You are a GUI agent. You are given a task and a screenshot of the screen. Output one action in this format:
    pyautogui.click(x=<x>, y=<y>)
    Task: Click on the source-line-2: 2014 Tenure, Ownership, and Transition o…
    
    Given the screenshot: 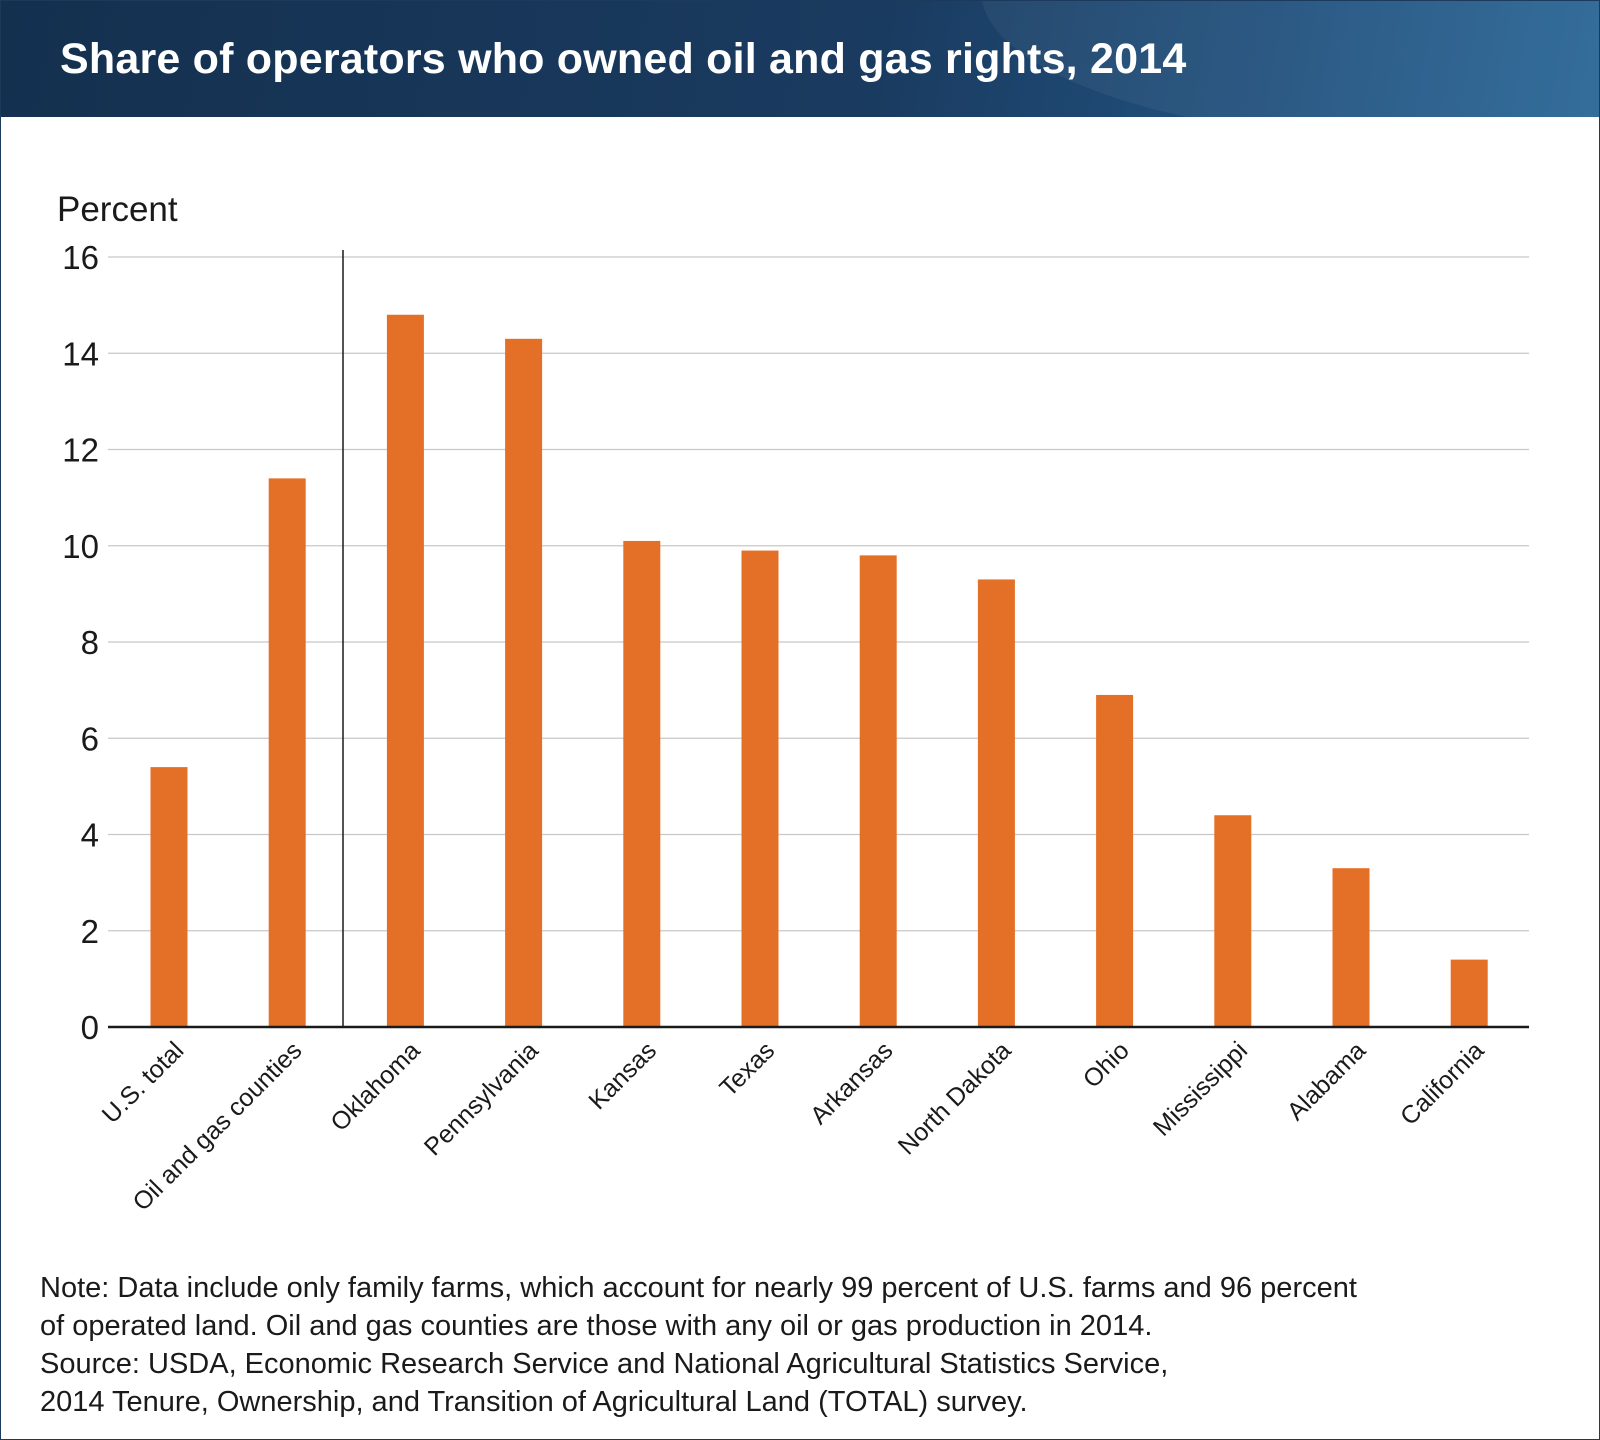 What is the action you would take?
    pyautogui.click(x=534, y=1402)
    